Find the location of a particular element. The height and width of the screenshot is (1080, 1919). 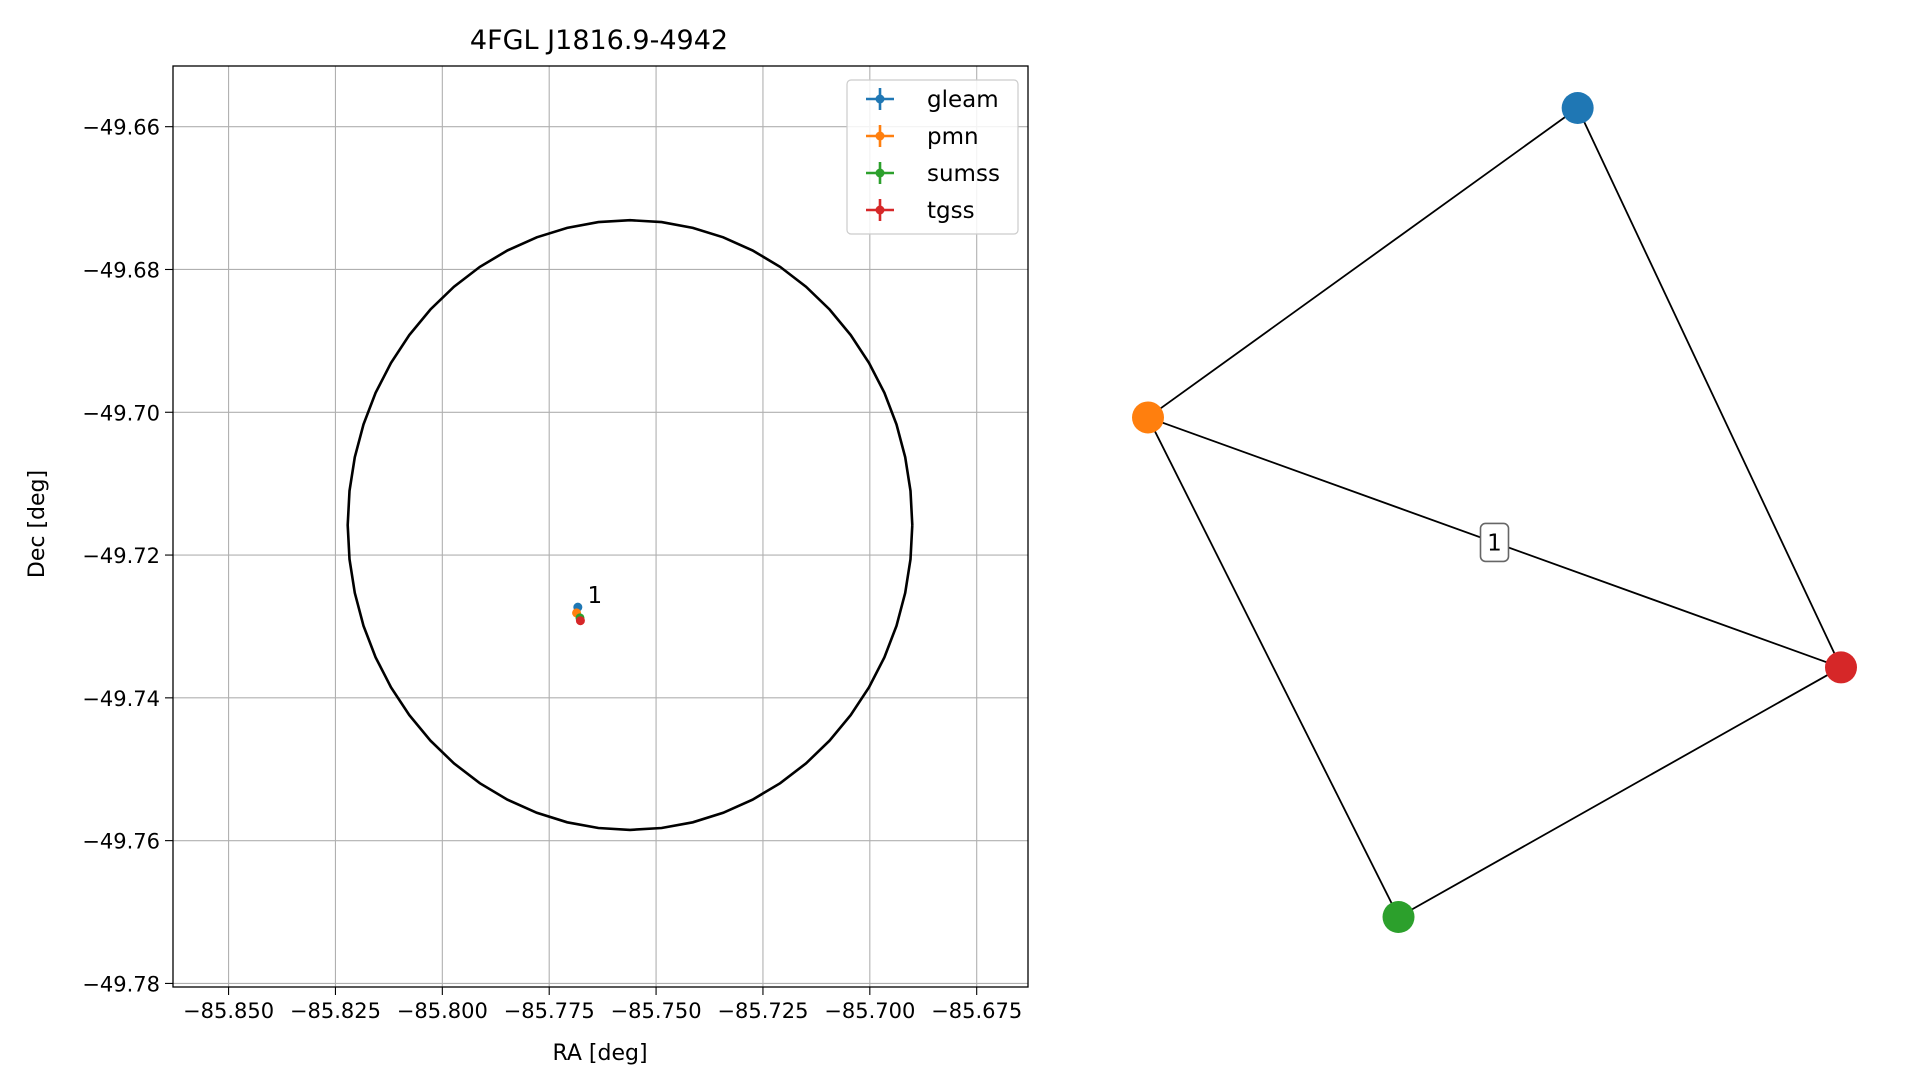

edge-label-text: 1 is located at coordinates (1494, 543).